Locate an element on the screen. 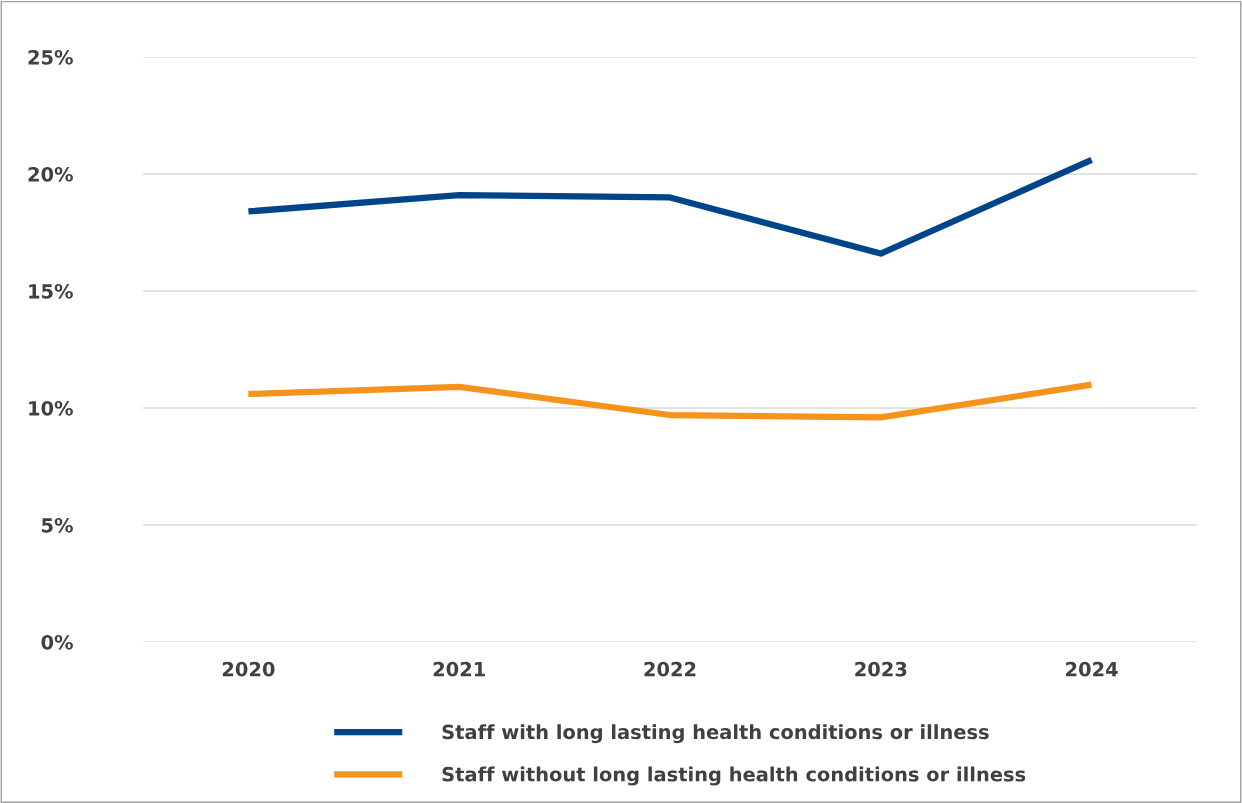  legend-label: Staff with long lasting health conditions or illness is located at coordinates (715, 734).